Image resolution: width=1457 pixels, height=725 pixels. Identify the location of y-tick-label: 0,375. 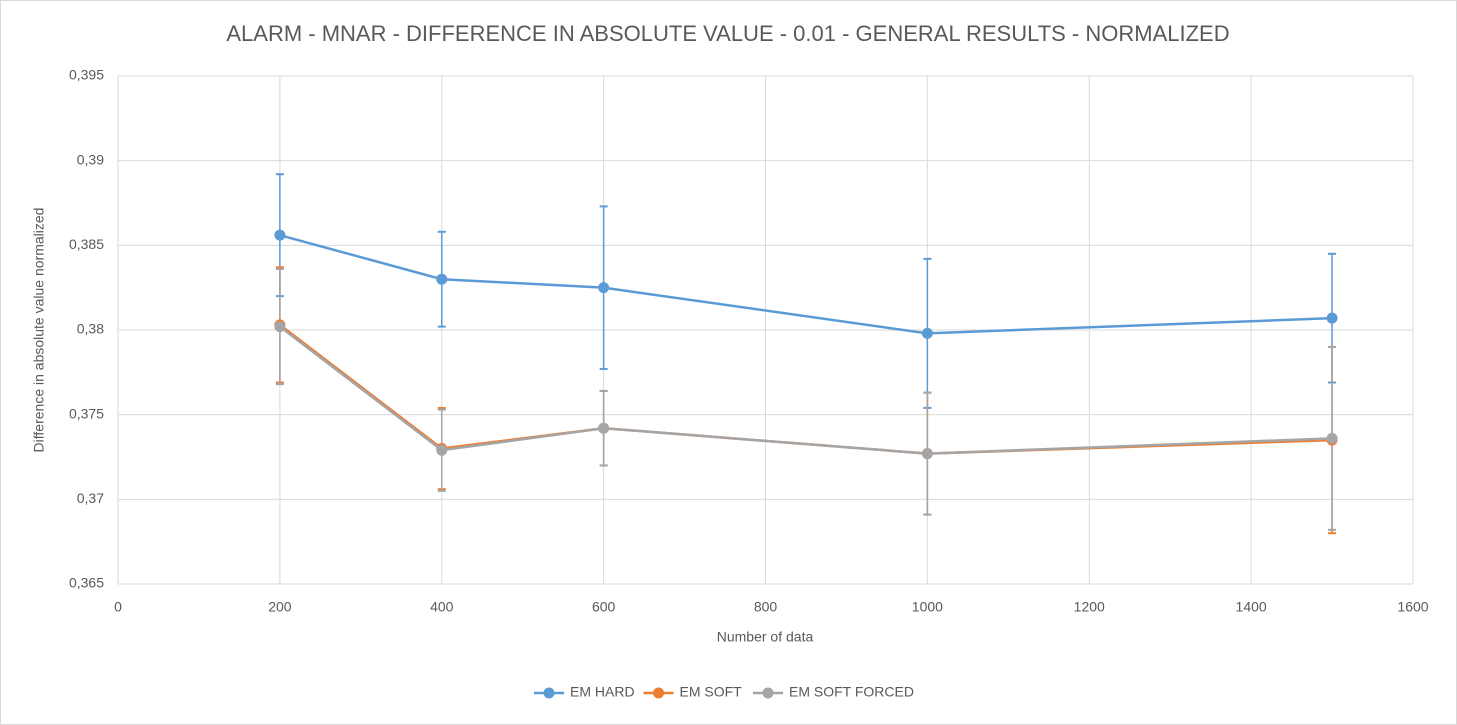
(86, 413).